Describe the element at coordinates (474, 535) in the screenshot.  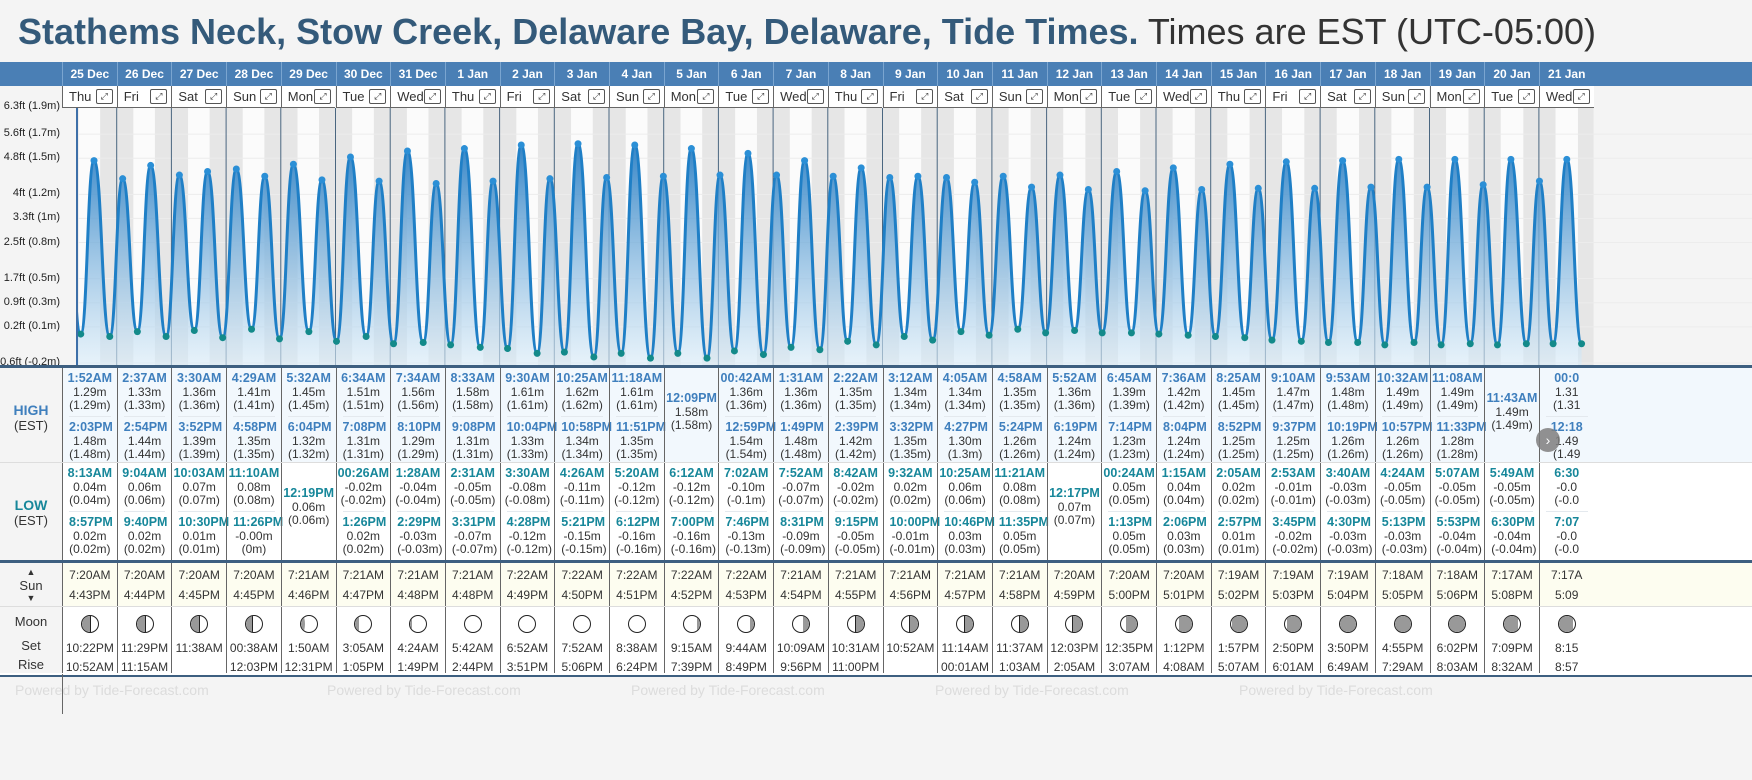
I see `low-tide-entry: 3:31PM -0.07m (-0.07m)` at that location.